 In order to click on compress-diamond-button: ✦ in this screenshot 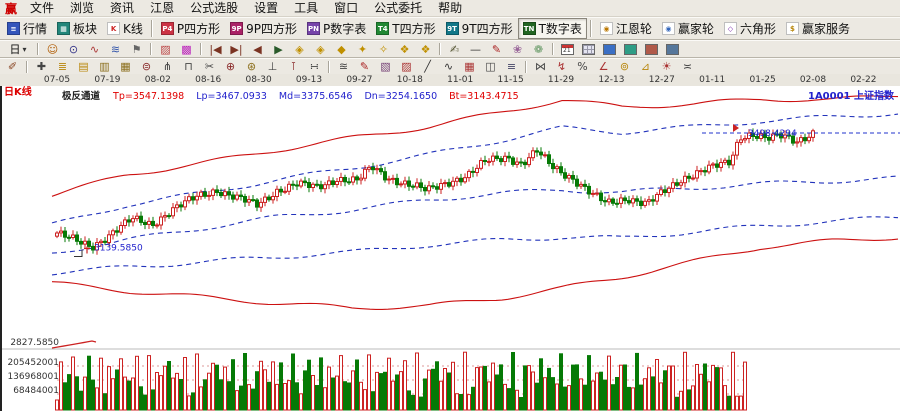, I will do `click(362, 49)`.